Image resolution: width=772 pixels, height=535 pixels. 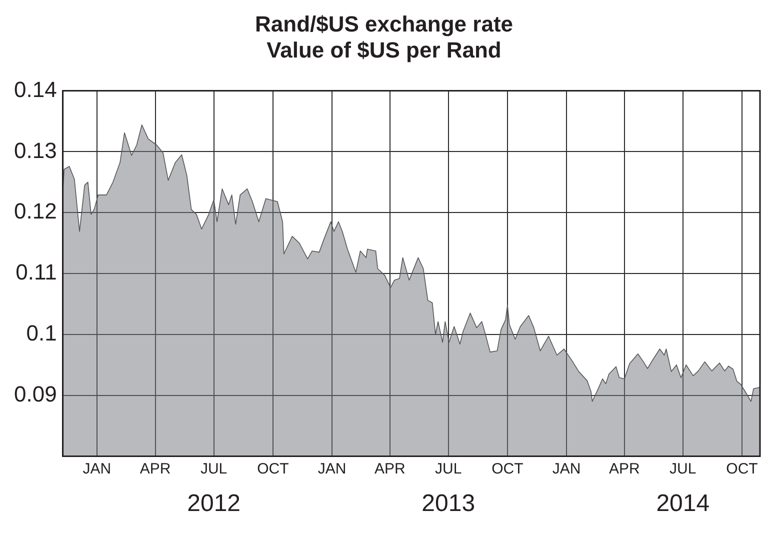 What do you see at coordinates (35, 150) in the screenshot?
I see `y-tick-label: 0.13` at bounding box center [35, 150].